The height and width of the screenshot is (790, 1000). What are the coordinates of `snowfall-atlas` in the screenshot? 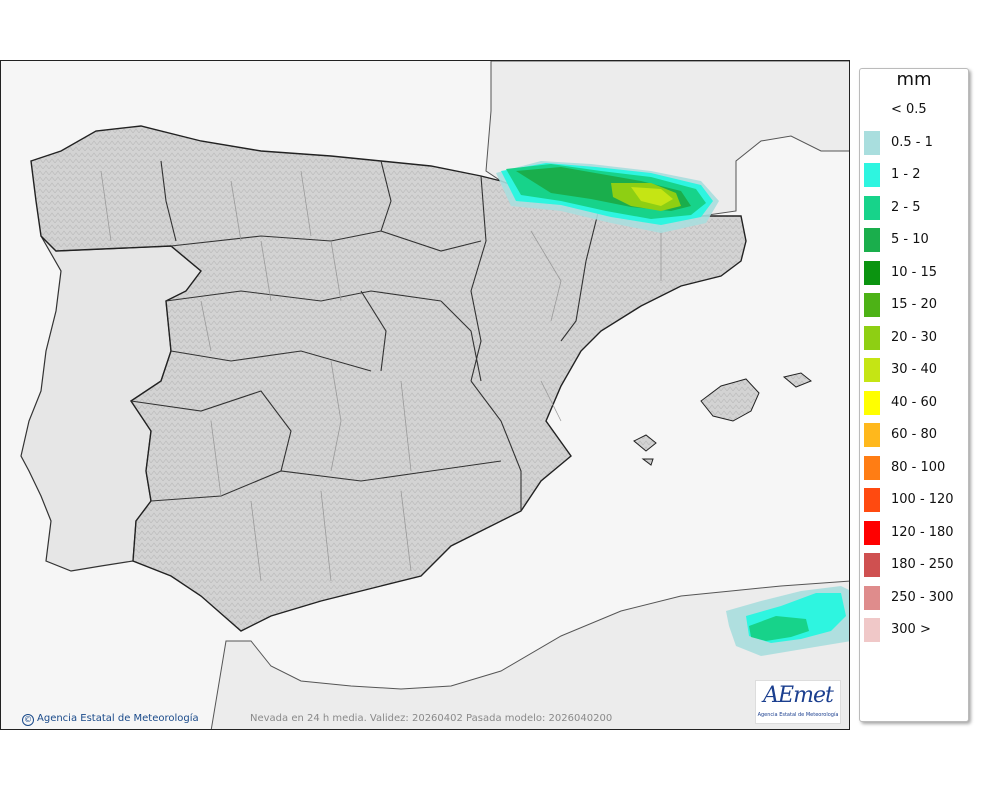 It's located at (787, 621).